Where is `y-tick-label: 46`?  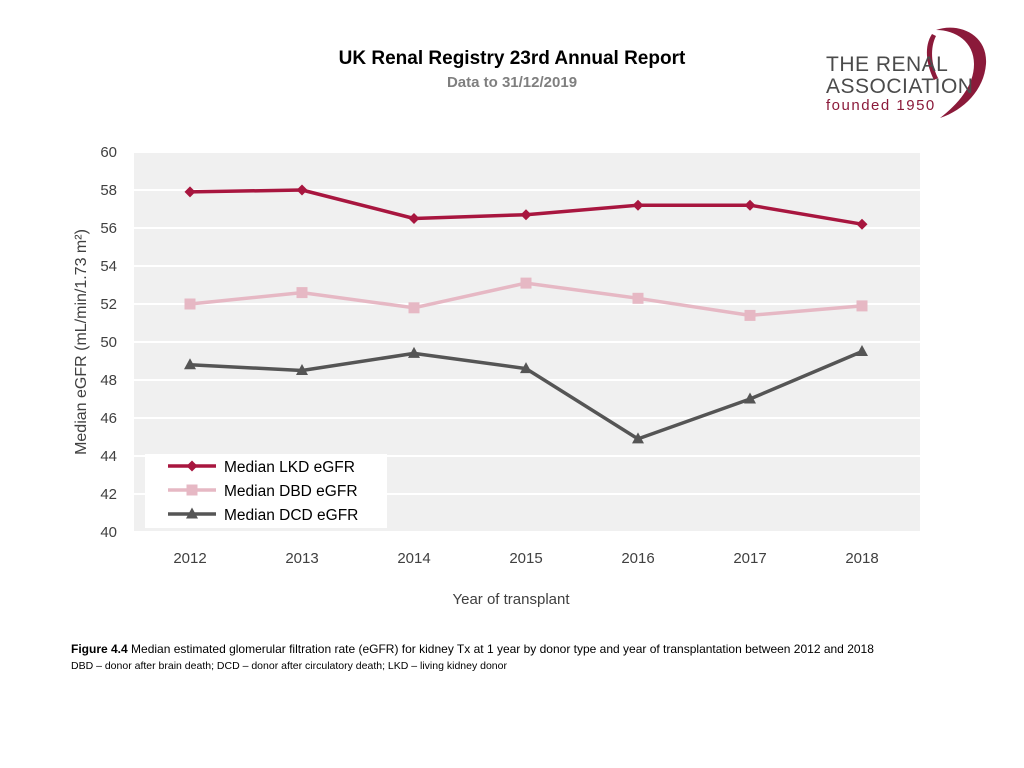 y-tick-label: 46 is located at coordinates (108, 418).